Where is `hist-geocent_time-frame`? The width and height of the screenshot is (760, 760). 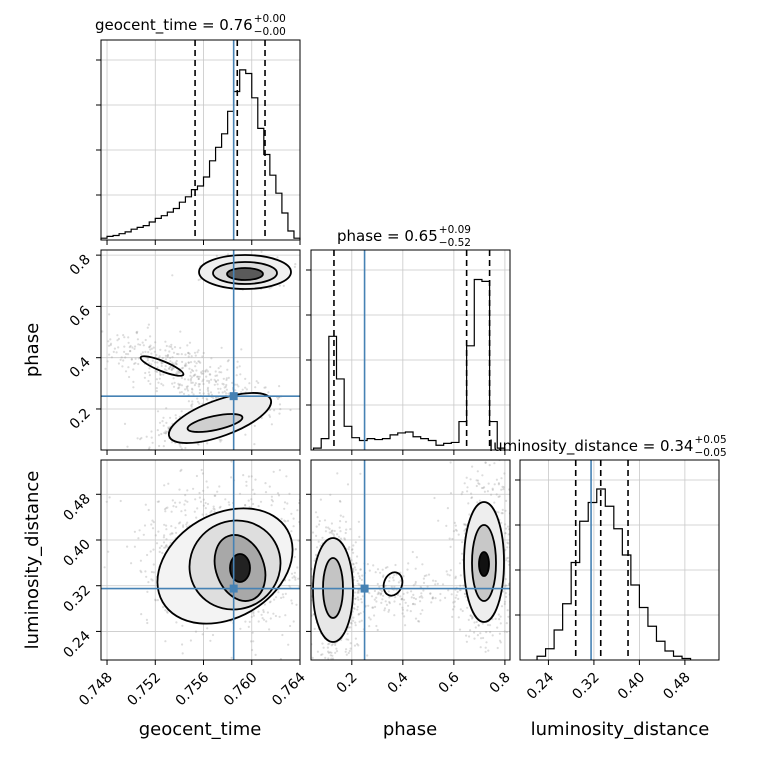
hist-geocent_time-frame is located at coordinates (200, 140).